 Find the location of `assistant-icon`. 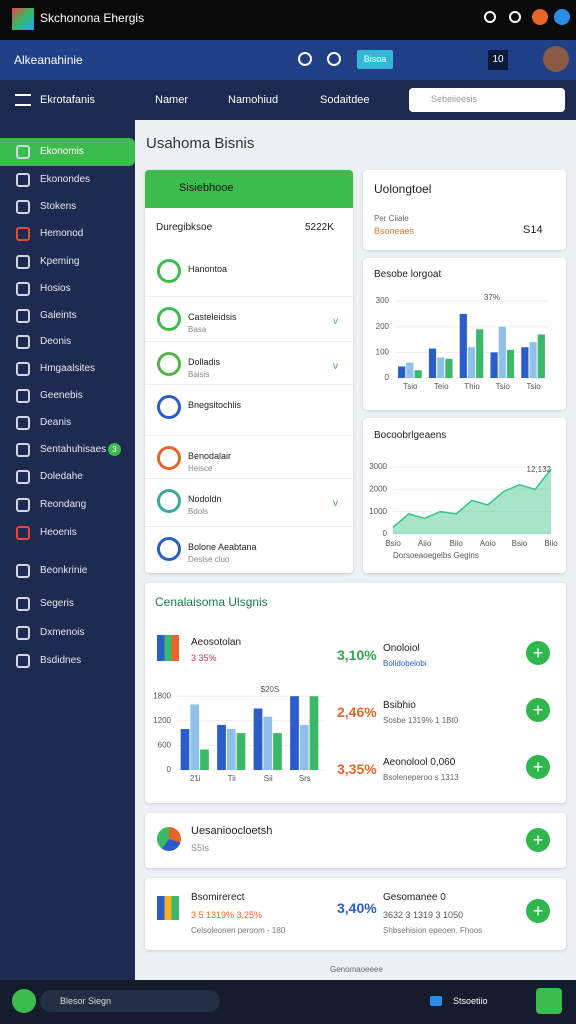

assistant-icon is located at coordinates (24, 1001).